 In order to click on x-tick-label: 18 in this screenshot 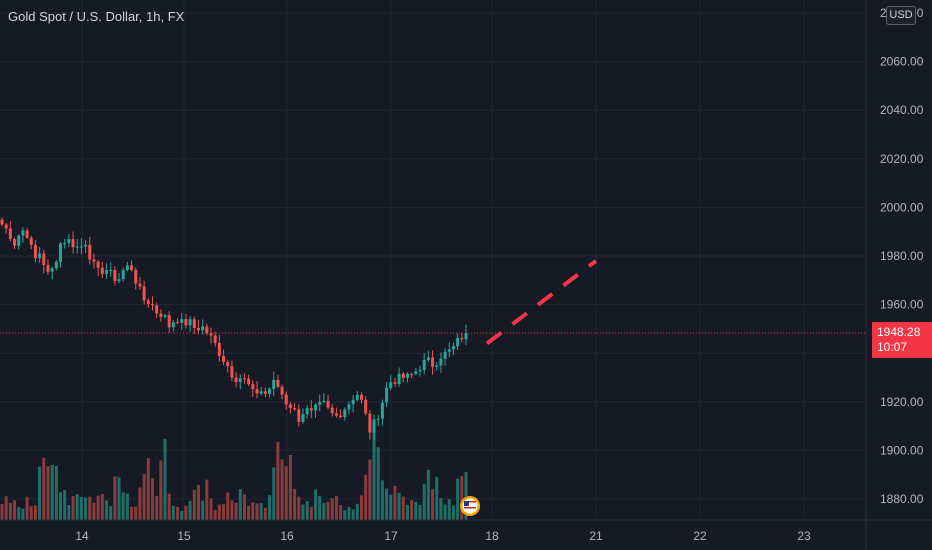, I will do `click(492, 536)`.